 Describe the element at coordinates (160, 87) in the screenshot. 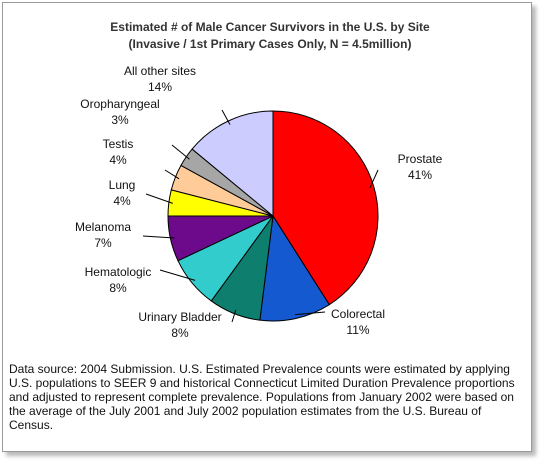

I see `slice-value-label: 14%` at that location.